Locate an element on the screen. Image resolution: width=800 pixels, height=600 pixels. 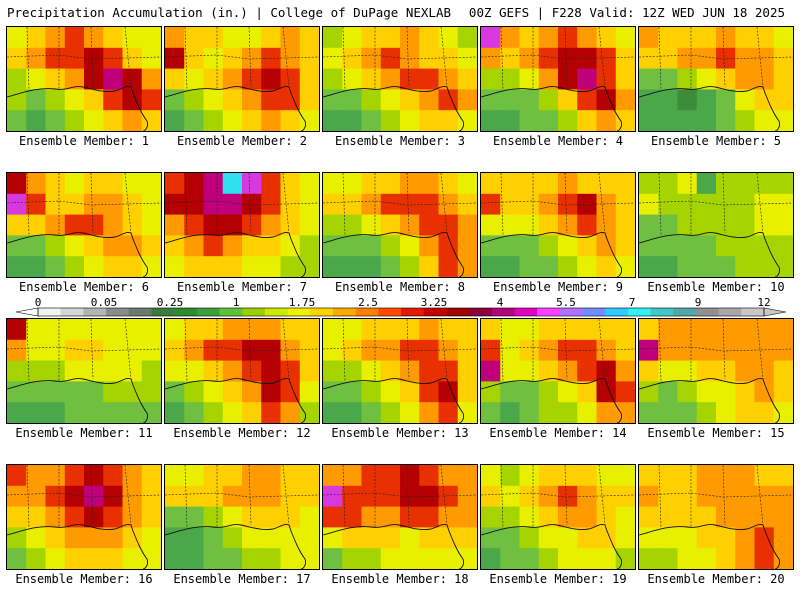
colorbar-min-arrow is located at coordinates (27, 312).